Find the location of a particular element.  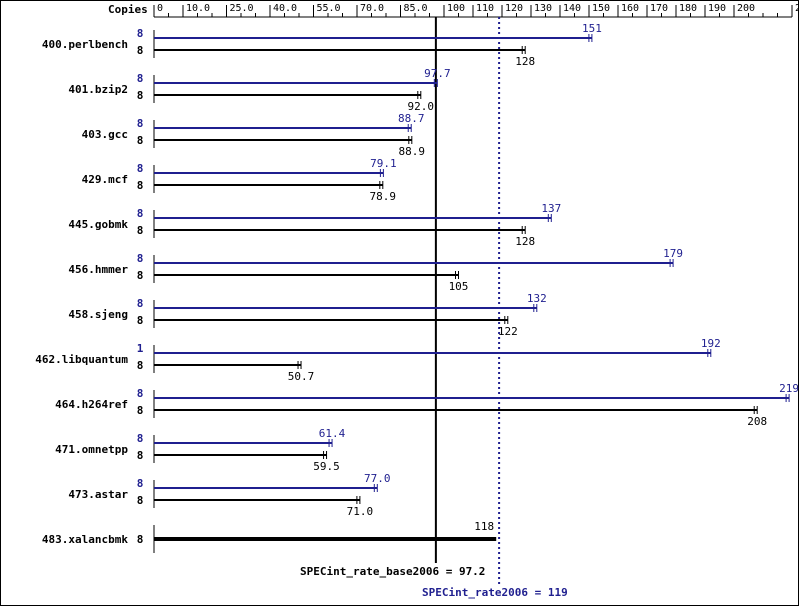

benchmark-row: 456.hmmer 8 179 8 105 is located at coordinates (375, 270).